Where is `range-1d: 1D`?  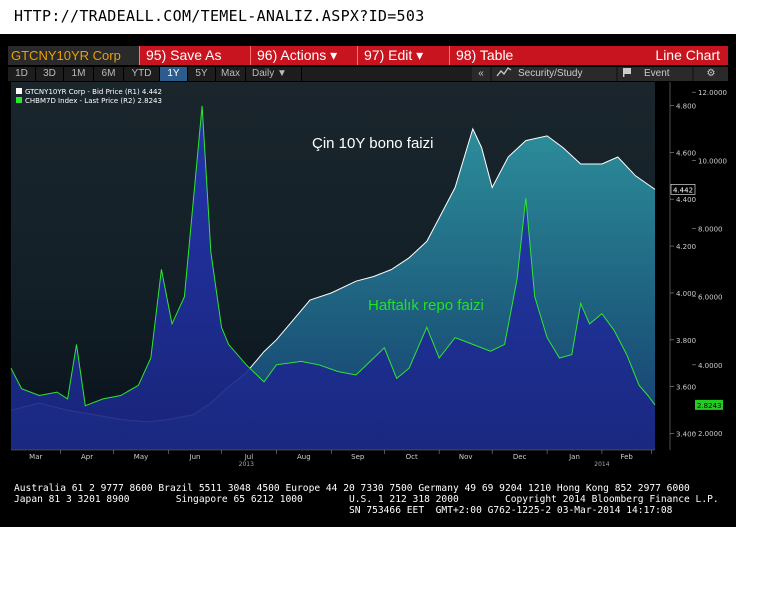 range-1d: 1D is located at coordinates (22, 74).